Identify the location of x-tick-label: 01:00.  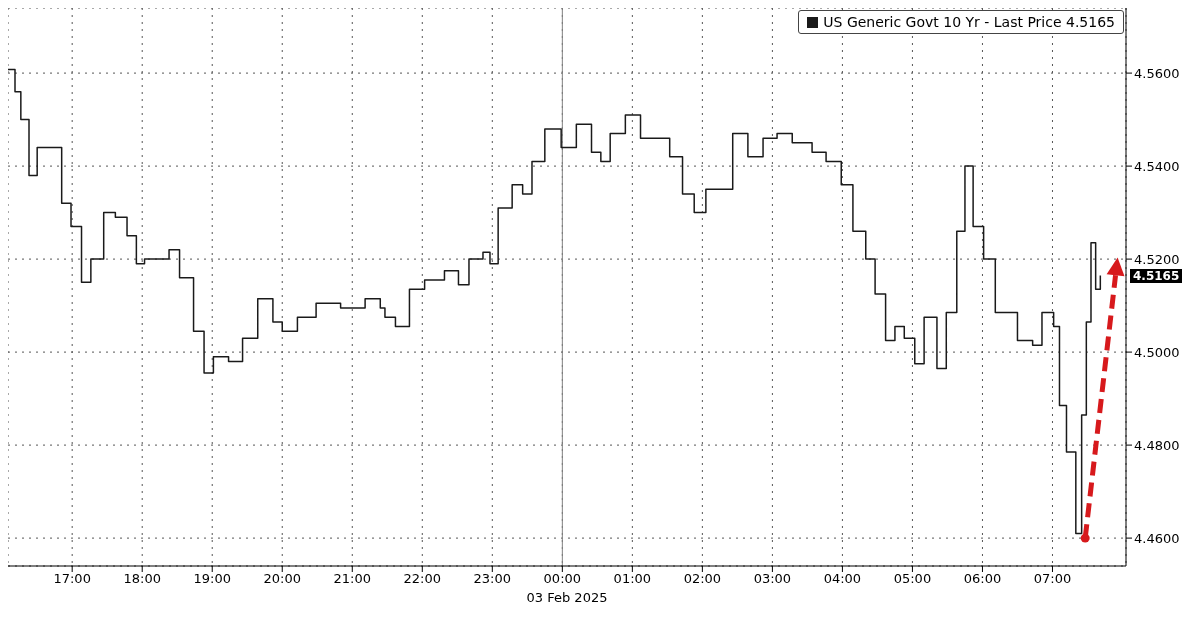
(632, 579).